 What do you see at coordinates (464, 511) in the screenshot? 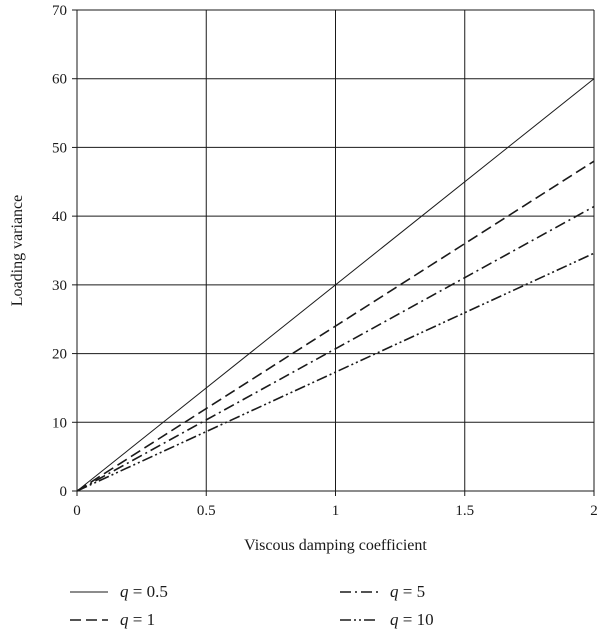
I see `x-tick-label-3: 1.5` at bounding box center [464, 511].